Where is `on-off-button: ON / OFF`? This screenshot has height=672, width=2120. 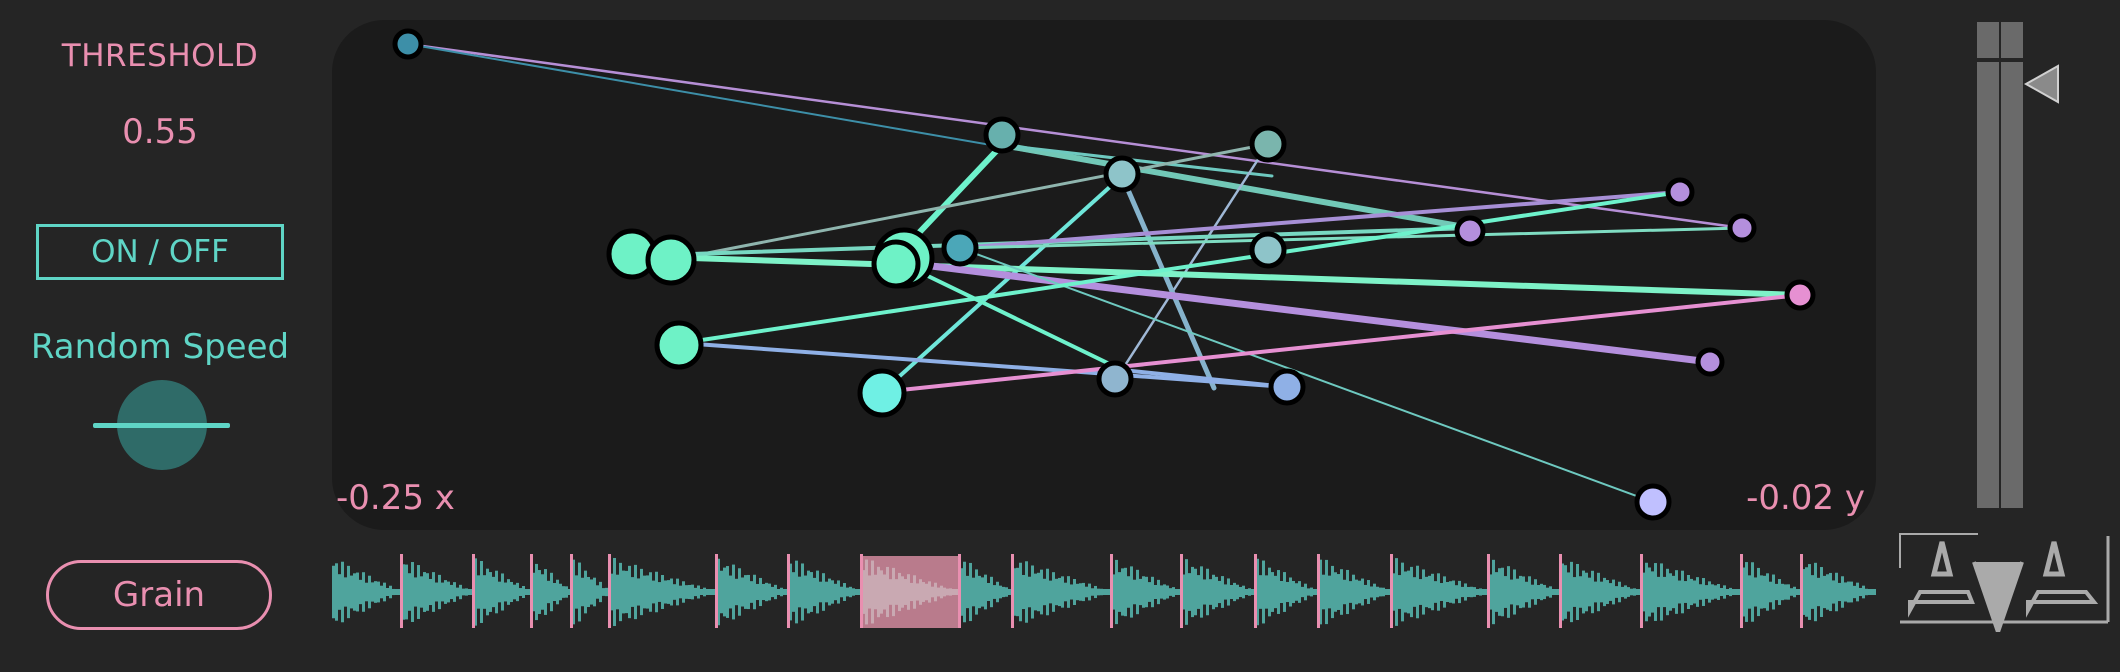 on-off-button: ON / OFF is located at coordinates (160, 252).